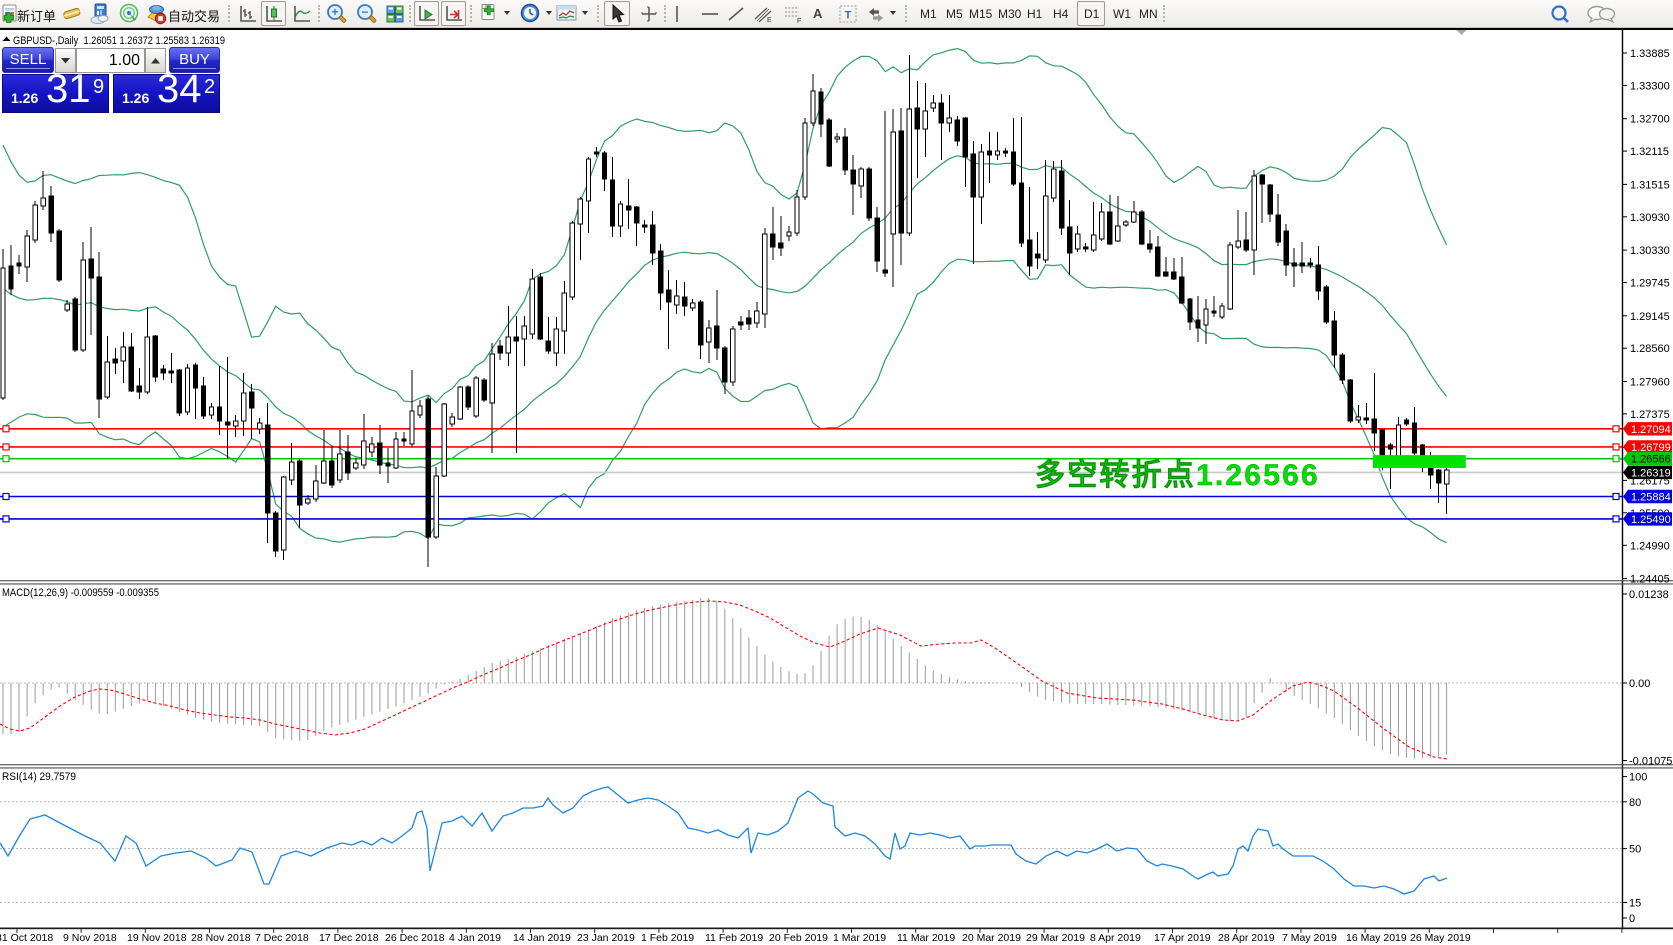 The width and height of the screenshot is (1673, 945). I want to click on svg-text: 26 May 2019, so click(1440, 938).